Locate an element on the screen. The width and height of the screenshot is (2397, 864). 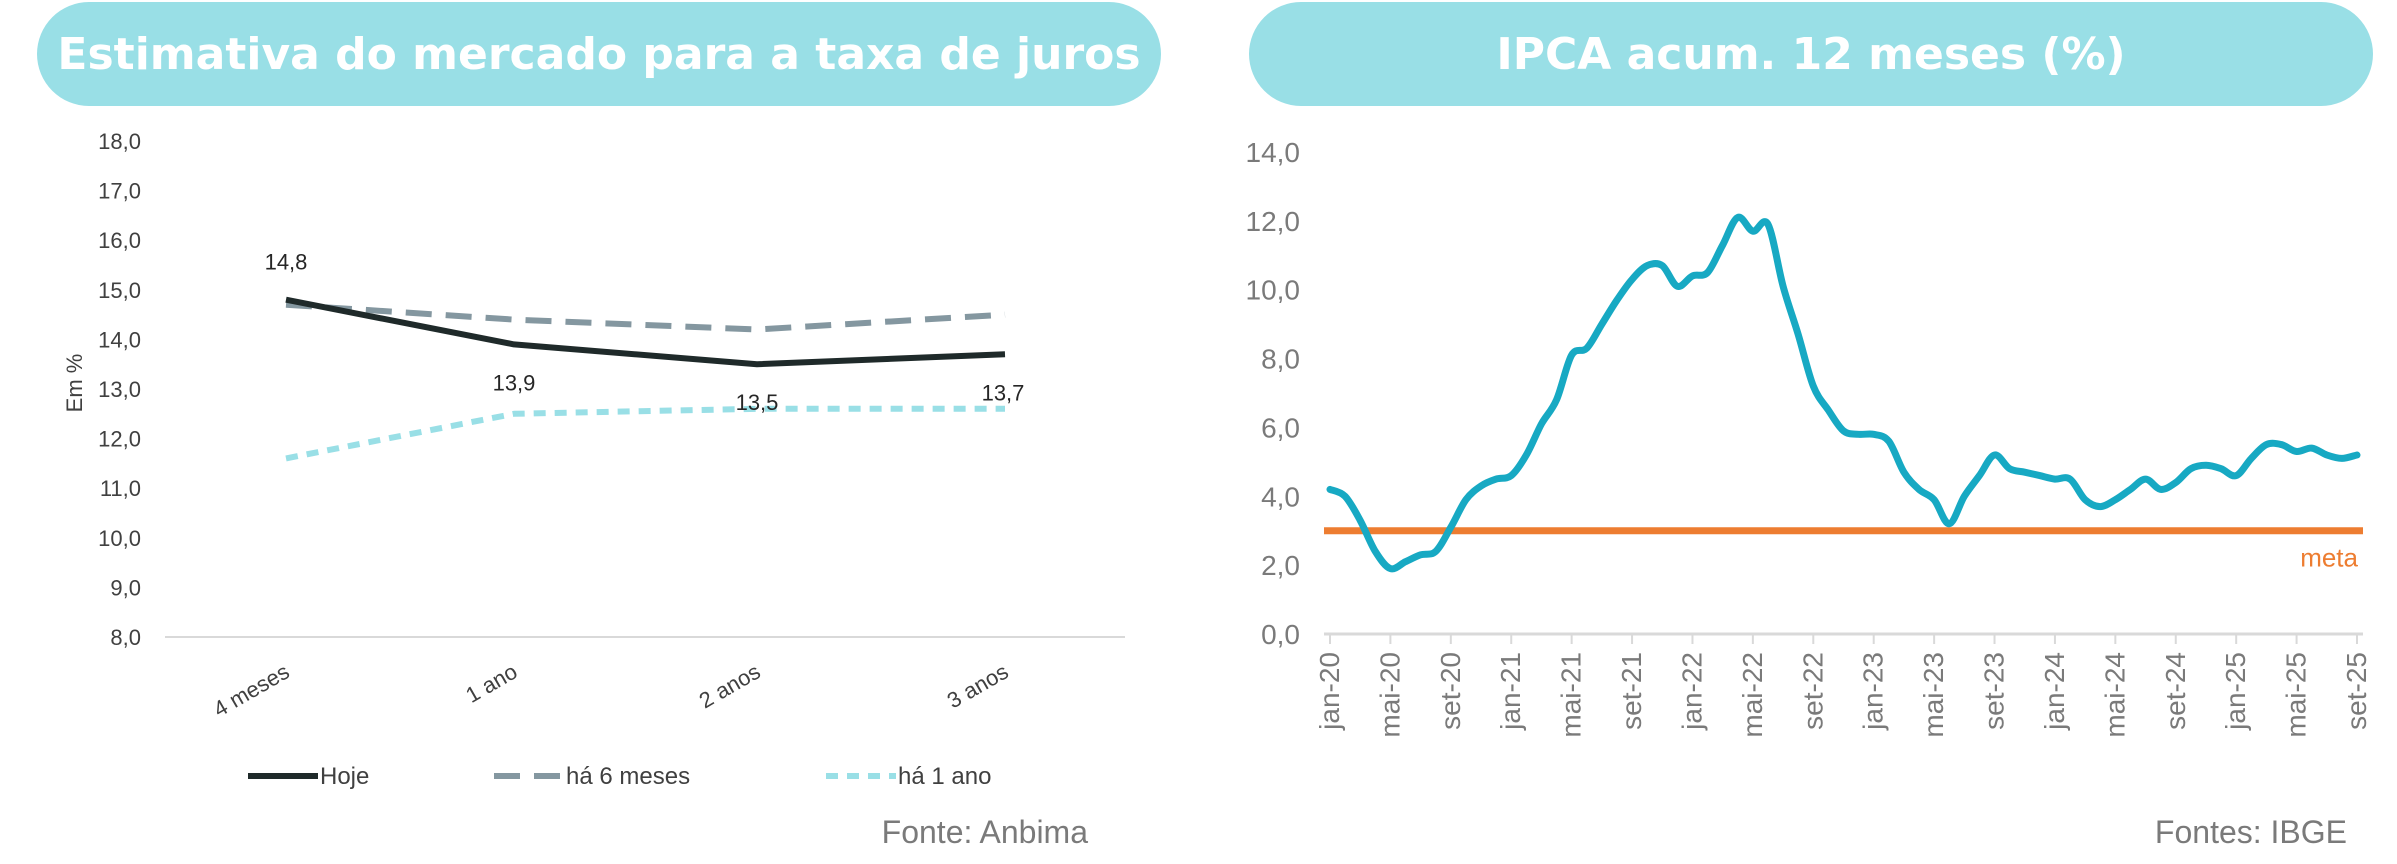
juros-legend-label: há 1 ano is located at coordinates (944, 776).